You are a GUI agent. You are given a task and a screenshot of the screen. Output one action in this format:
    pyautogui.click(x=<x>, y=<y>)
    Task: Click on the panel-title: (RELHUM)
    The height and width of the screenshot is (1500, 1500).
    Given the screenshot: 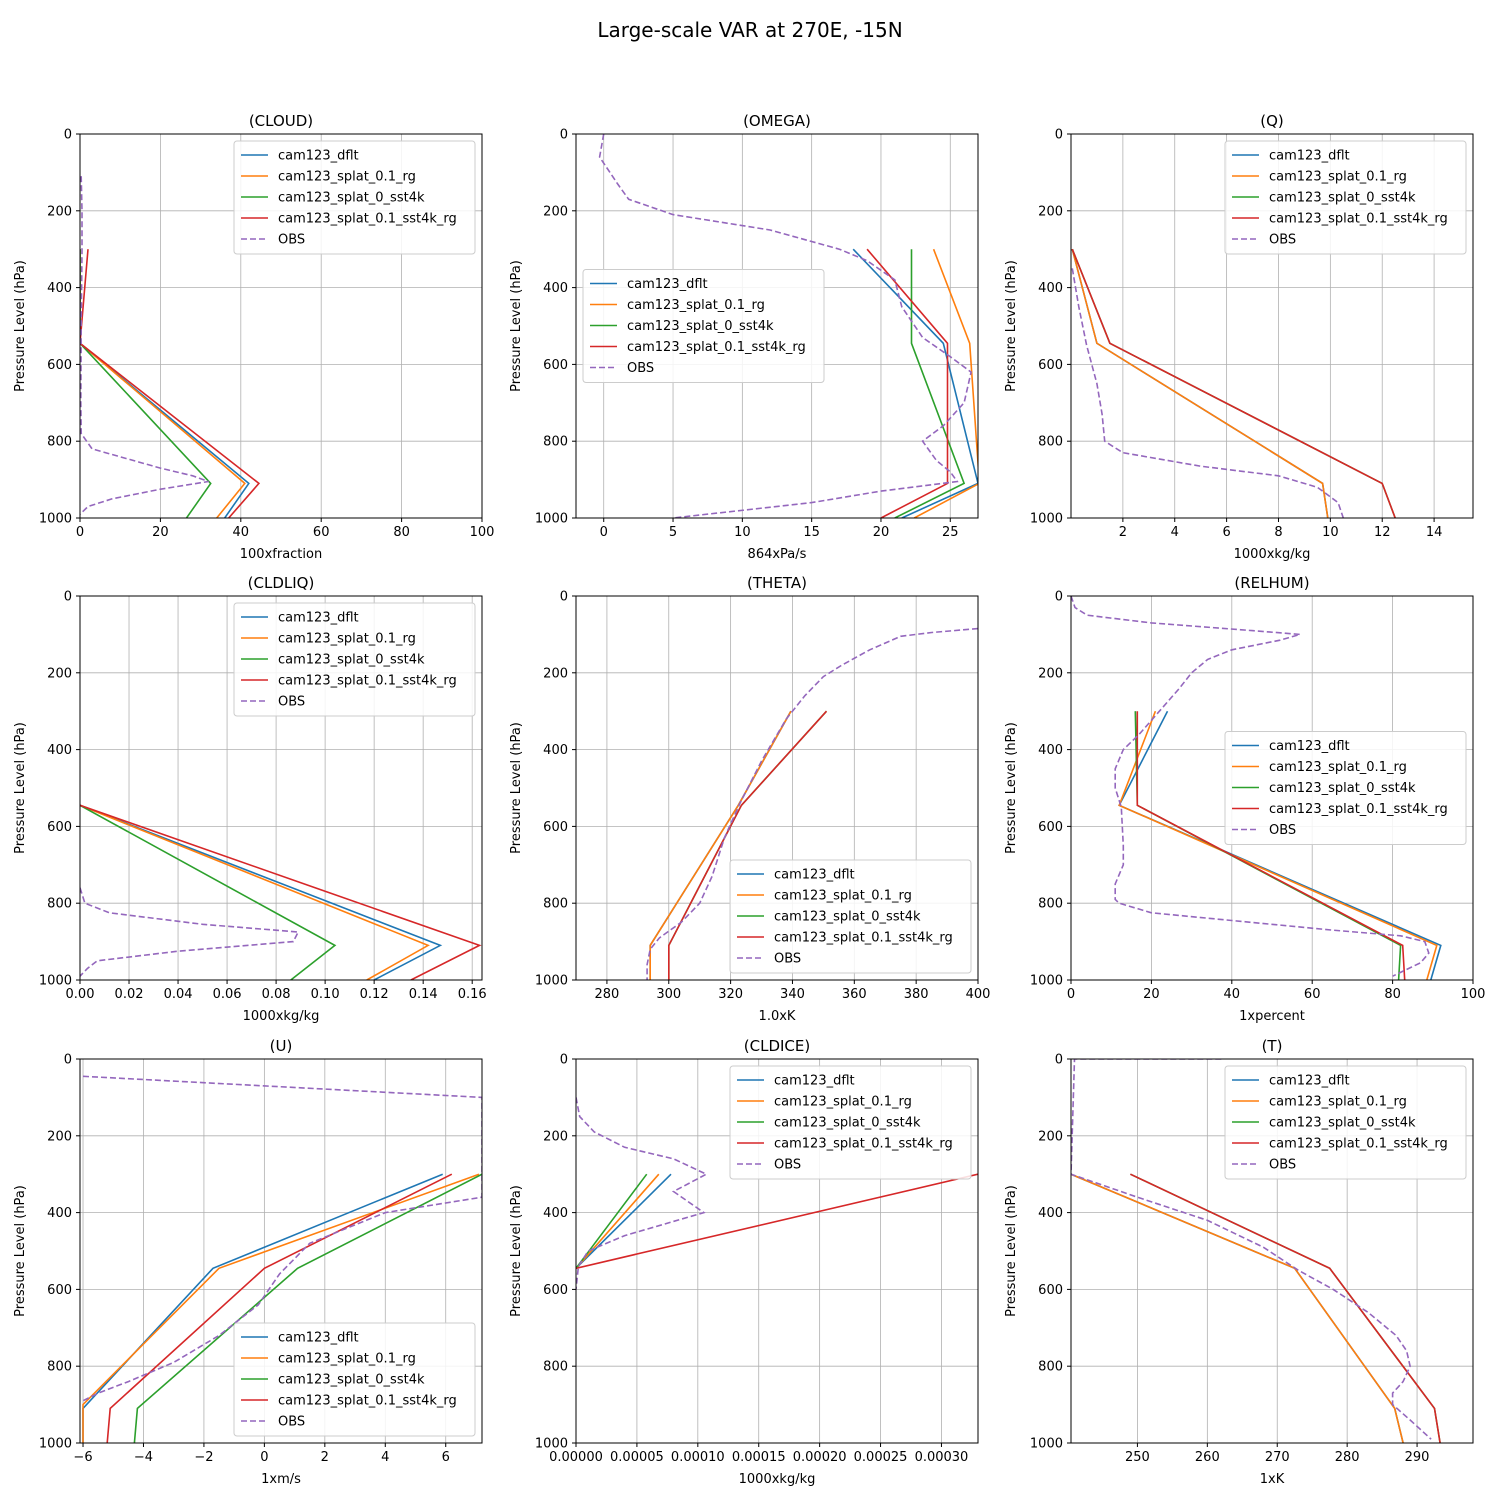 What is the action you would take?
    pyautogui.click(x=1271, y=583)
    